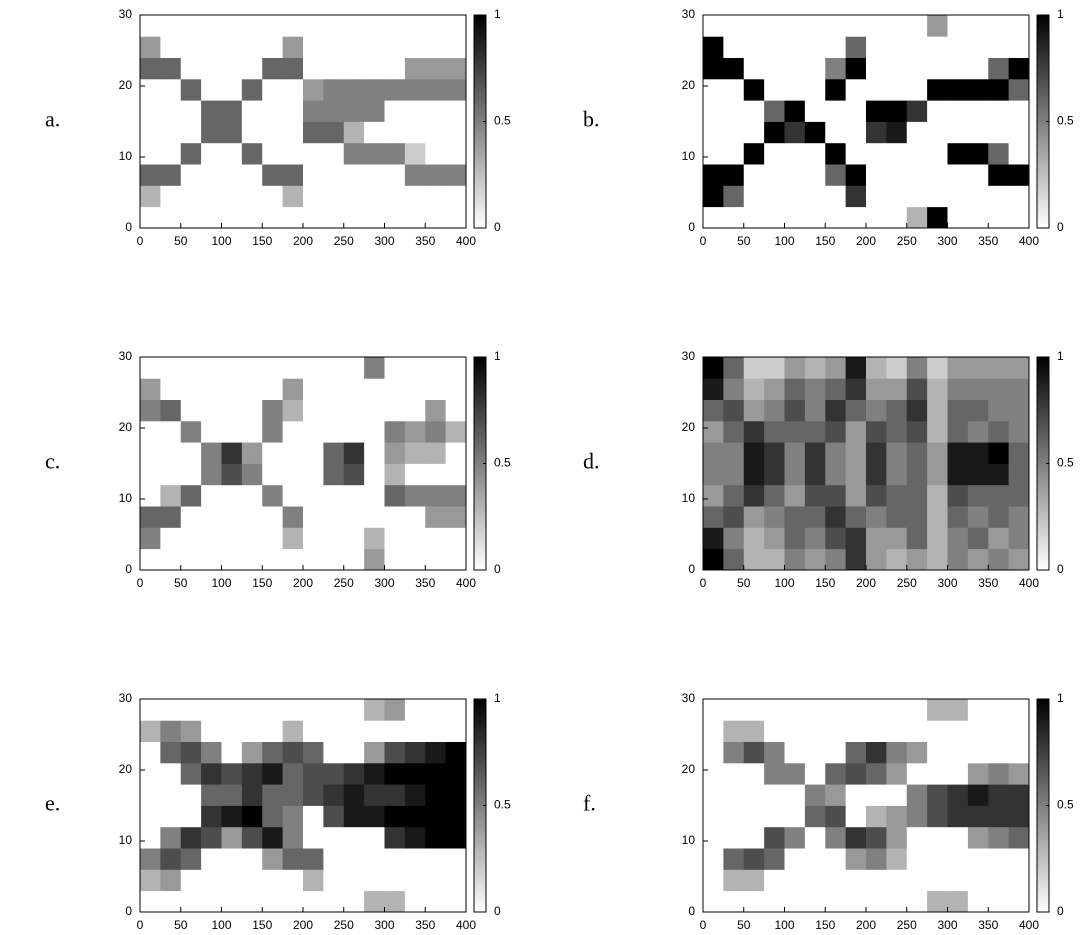 This screenshot has width=1088, height=935. What do you see at coordinates (703, 925) in the screenshot?
I see `x-tick-label: 0` at bounding box center [703, 925].